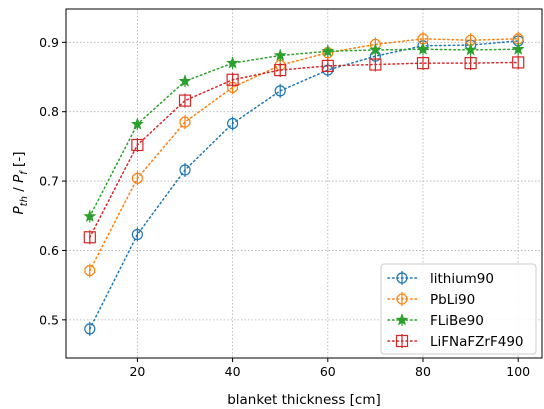  What do you see at coordinates (423, 371) in the screenshot?
I see `x-tick-label: 80` at bounding box center [423, 371].